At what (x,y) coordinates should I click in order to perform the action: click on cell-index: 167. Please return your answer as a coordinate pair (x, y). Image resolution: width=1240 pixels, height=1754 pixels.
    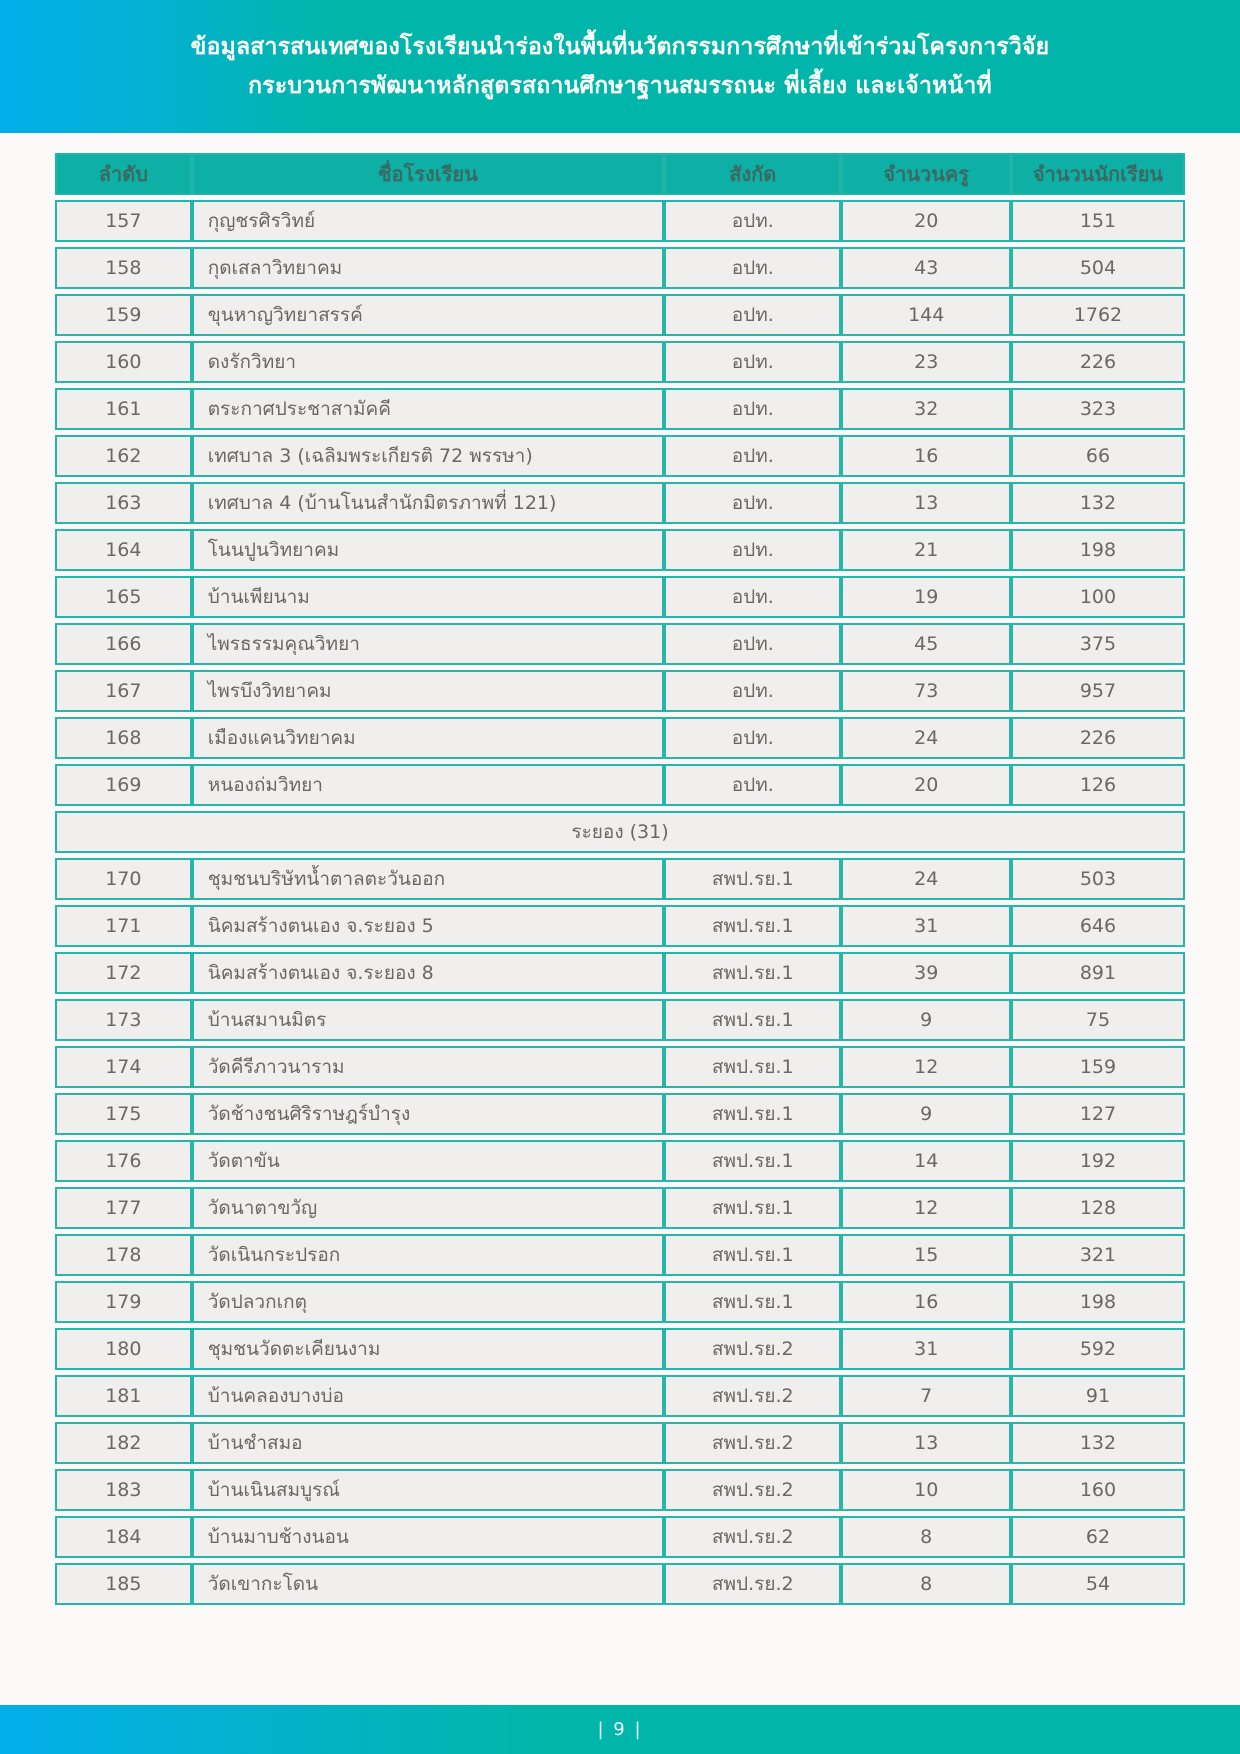
    Looking at the image, I should click on (123, 691).